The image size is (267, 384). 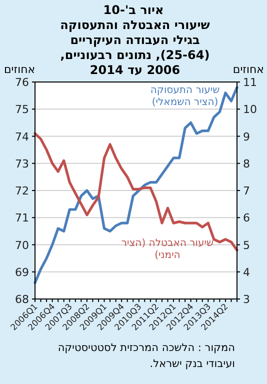 What do you see at coordinates (133, 10) in the screenshot?
I see `chart-title: איור ב'-10` at bounding box center [133, 10].